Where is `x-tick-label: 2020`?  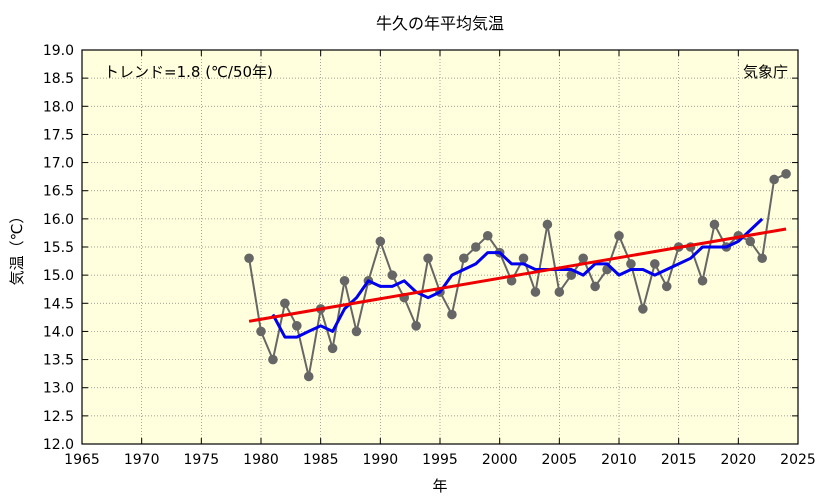
x-tick-label: 2020 is located at coordinates (739, 460).